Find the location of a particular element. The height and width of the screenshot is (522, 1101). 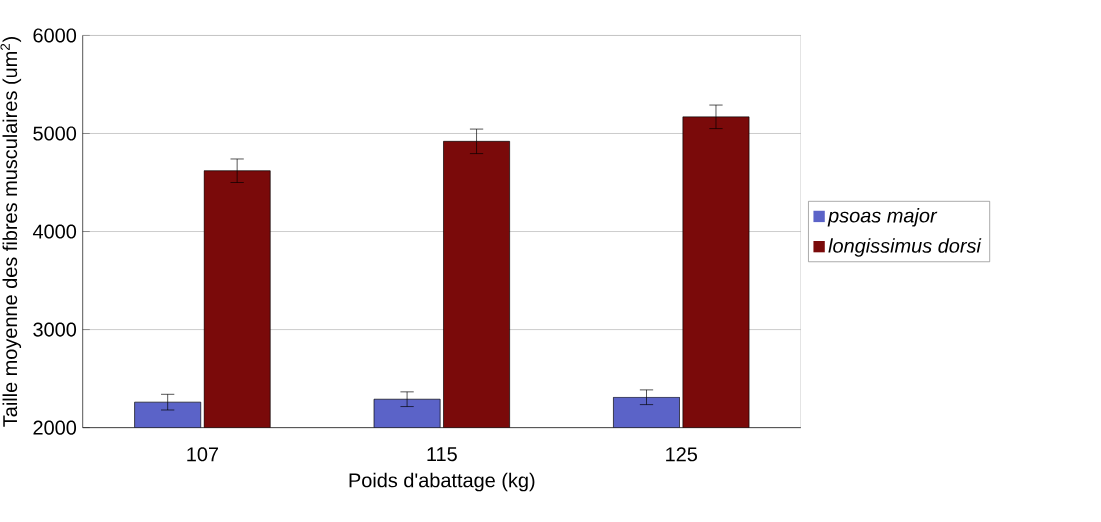

y-tick-label: 4000 is located at coordinates (54, 231).